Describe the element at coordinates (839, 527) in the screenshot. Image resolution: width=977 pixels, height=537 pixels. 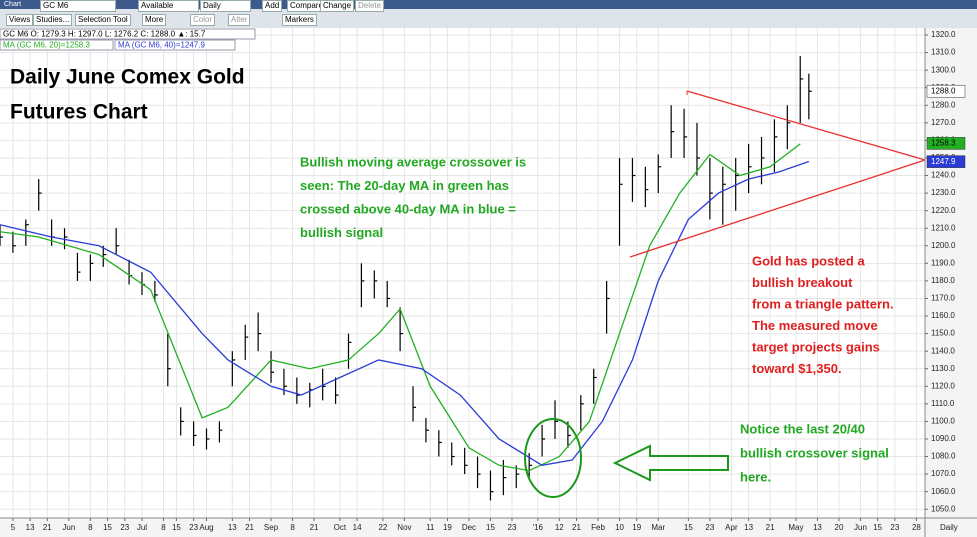
I see `x-tick-label: 20` at that location.